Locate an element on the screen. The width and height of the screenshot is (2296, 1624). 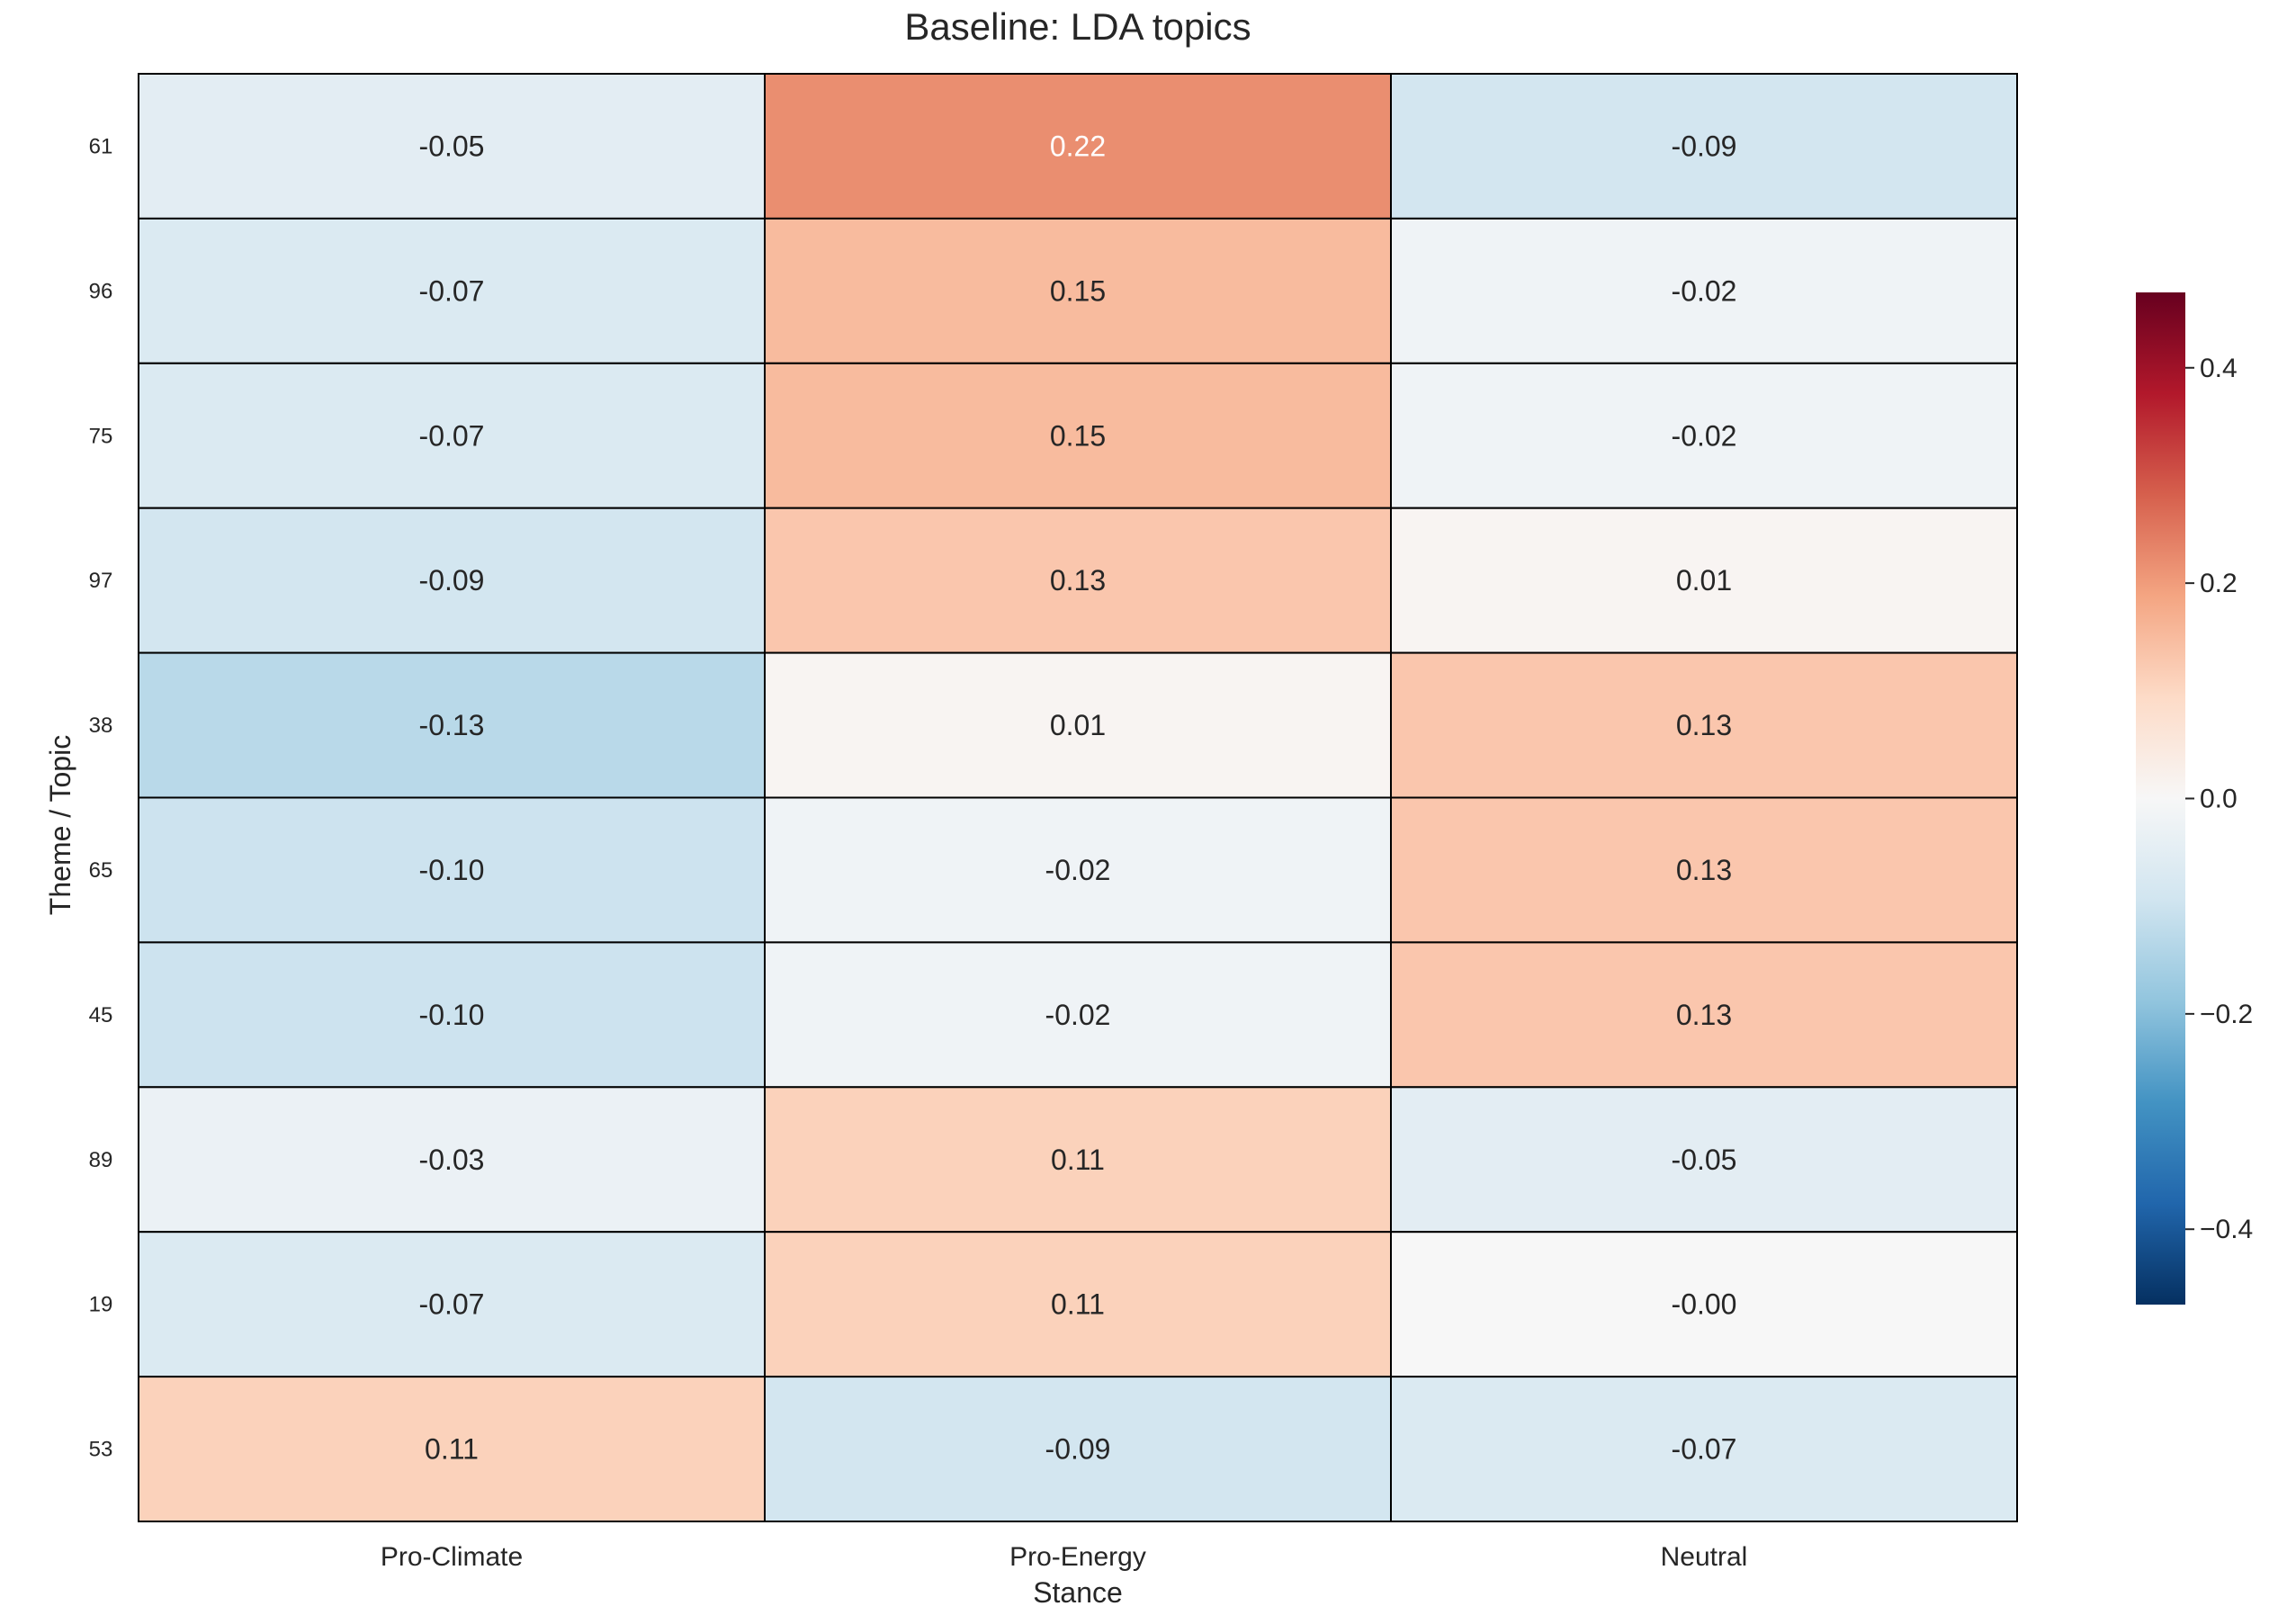
y-tick-label: 75 is located at coordinates (101, 436).